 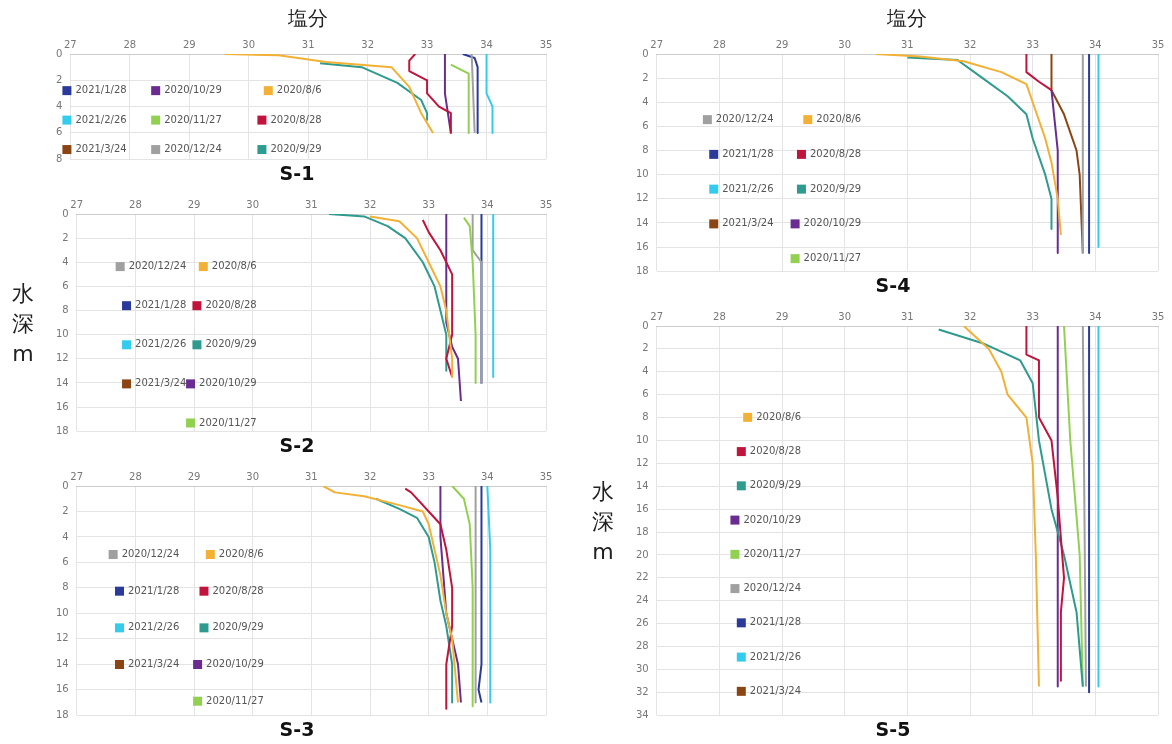 I want to click on y-tick-label: 22, so click(x=642, y=577).